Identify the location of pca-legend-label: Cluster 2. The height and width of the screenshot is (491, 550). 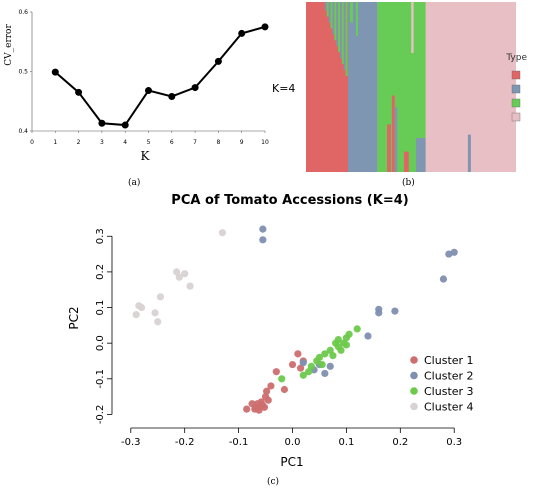
(449, 376).